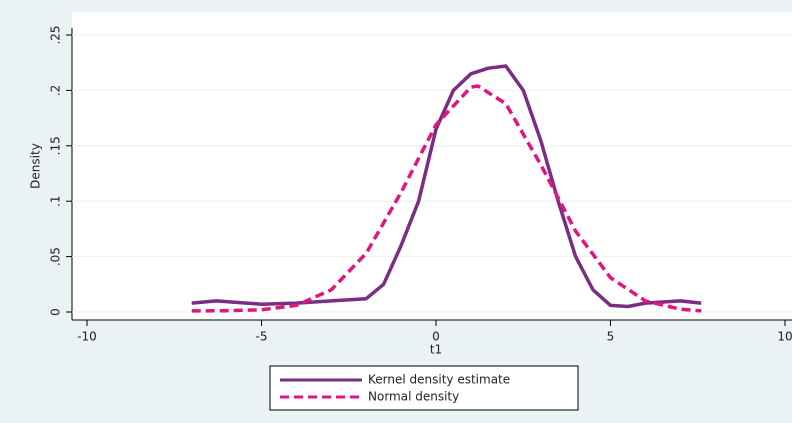 The width and height of the screenshot is (792, 423). What do you see at coordinates (424, 388) in the screenshot?
I see `legend` at bounding box center [424, 388].